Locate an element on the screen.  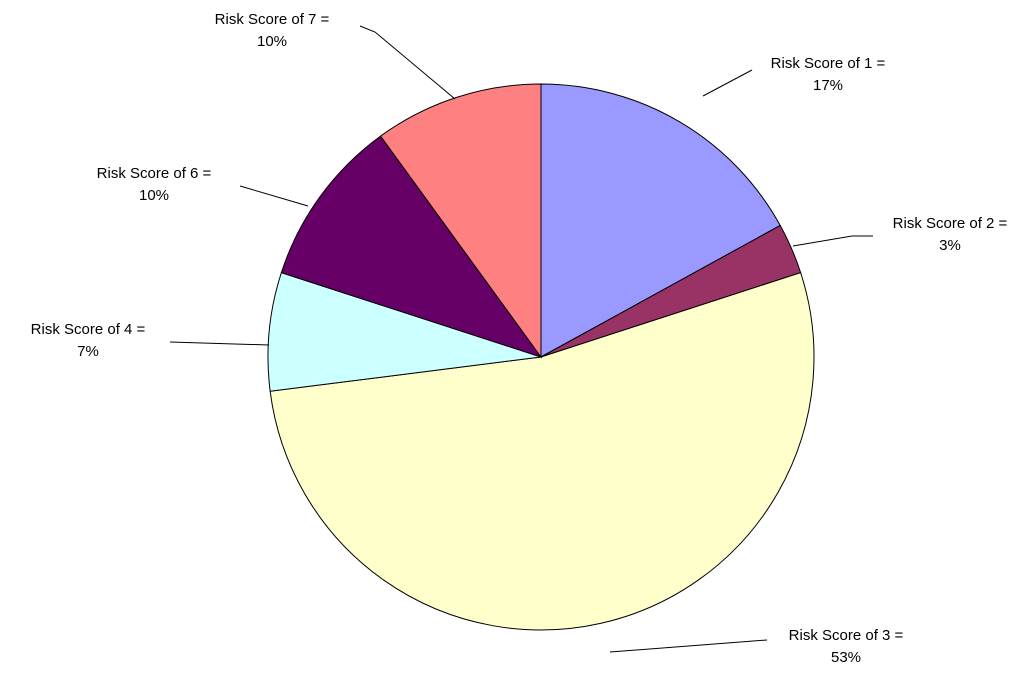
slice-percent-2: 3% is located at coordinates (950, 245).